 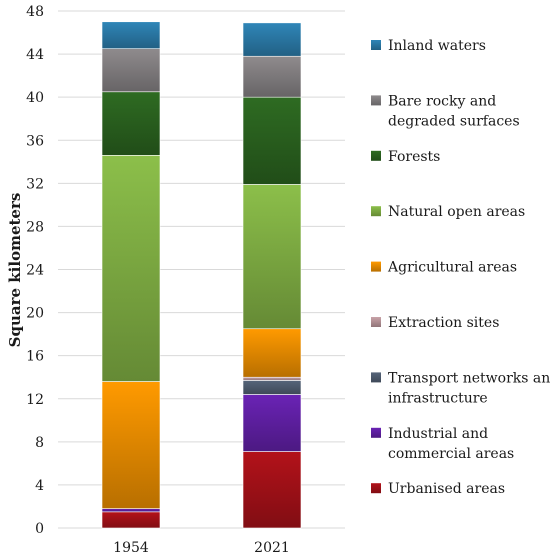 I want to click on y-tick-label: 36, so click(x=35, y=141).